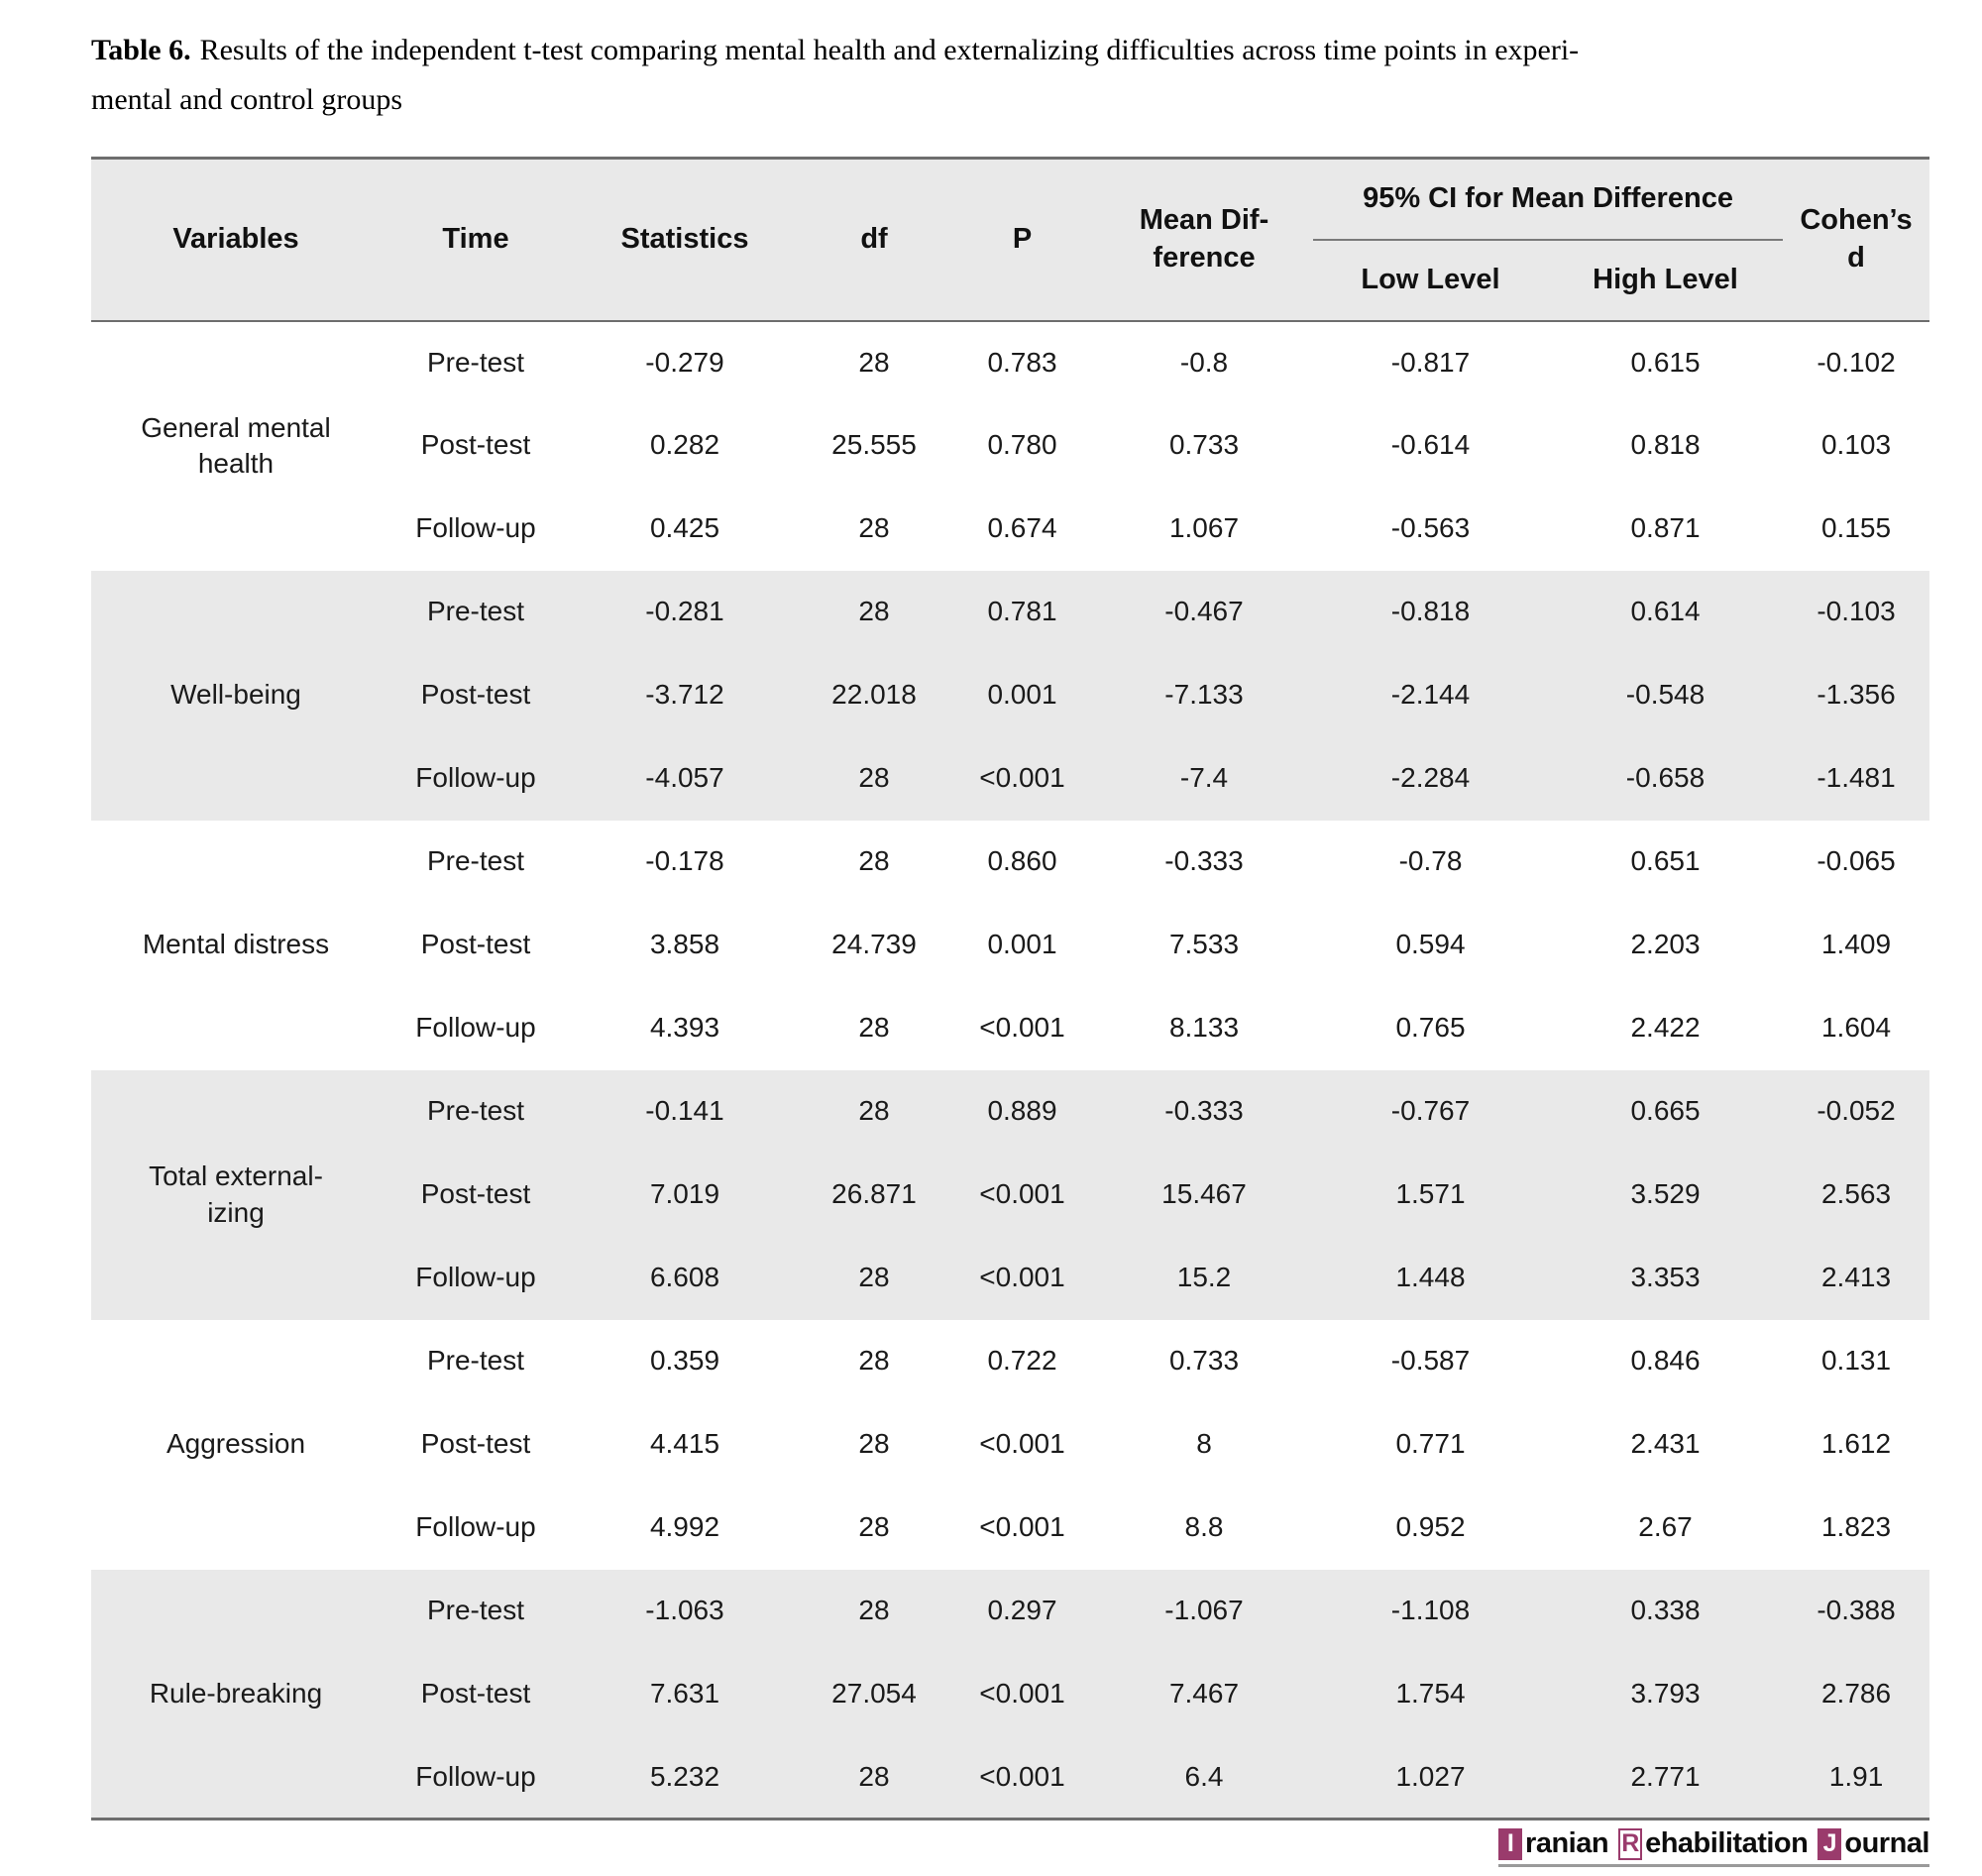  Describe the element at coordinates (1666, 529) in the screenshot. I see `ci-high-cell: 0.871` at that location.